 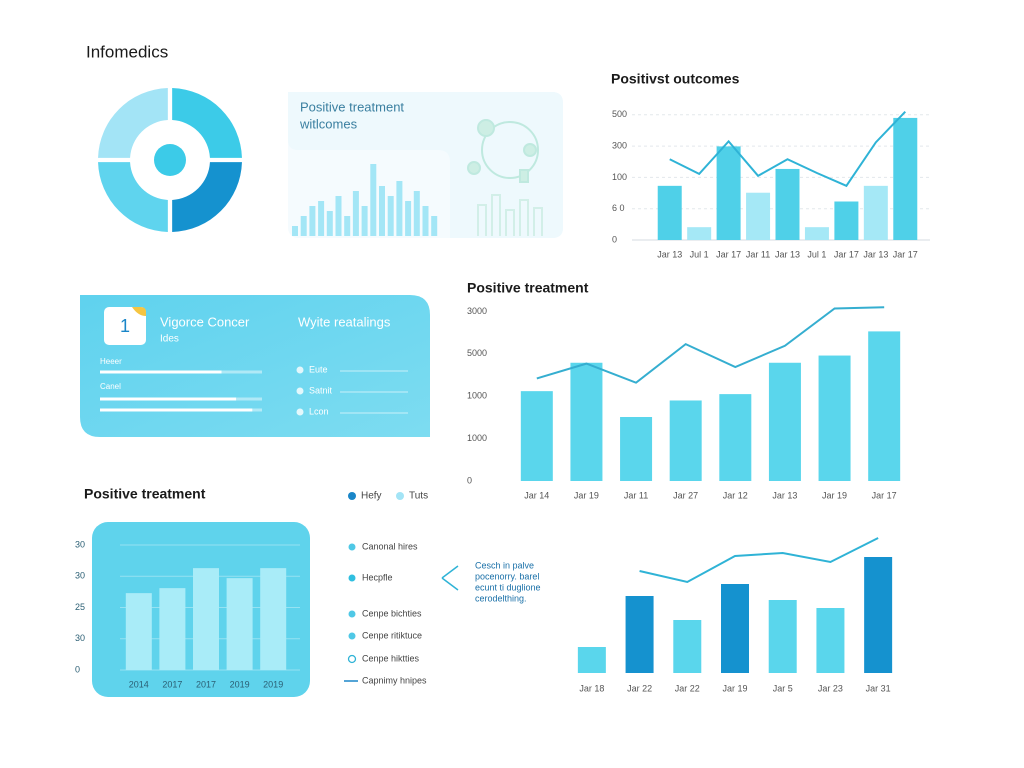 I want to click on y-tick-label: 300, so click(x=619, y=145).